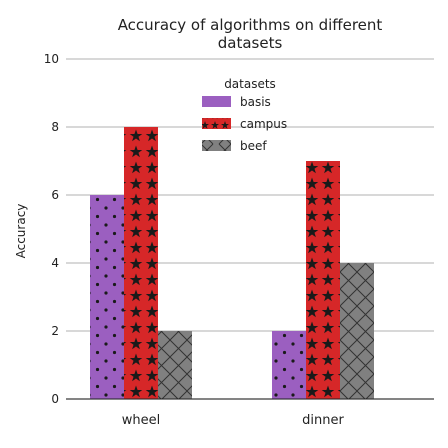 The image size is (448, 448). Describe the element at coordinates (250, 84) in the screenshot. I see `legend-title: datasets` at that location.